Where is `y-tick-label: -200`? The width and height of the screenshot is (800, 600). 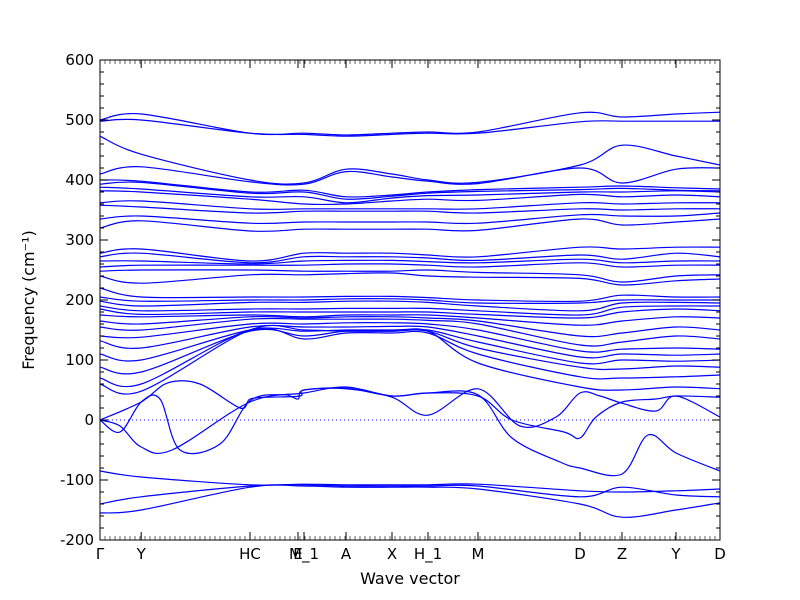
y-tick-label: -200 is located at coordinates (77, 540).